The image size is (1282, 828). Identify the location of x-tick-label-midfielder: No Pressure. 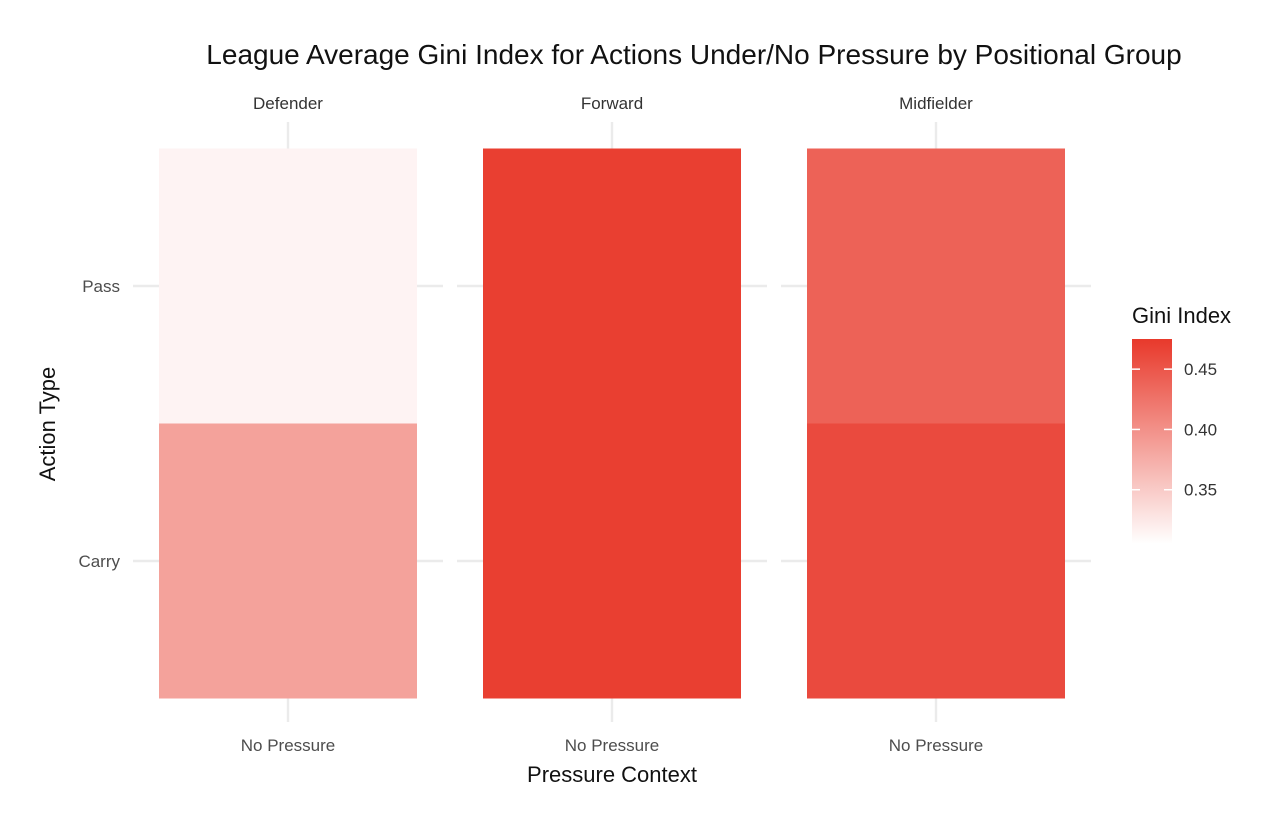
(936, 745).